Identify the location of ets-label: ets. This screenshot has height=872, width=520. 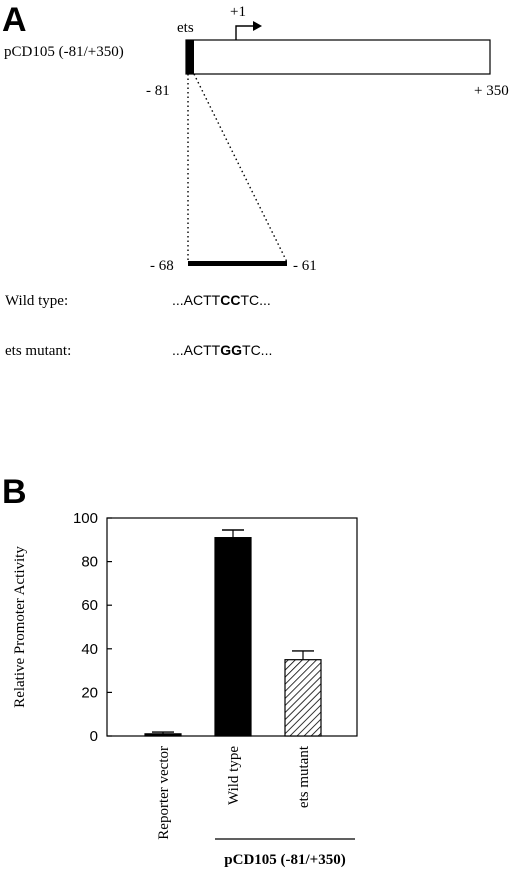
(185, 28).